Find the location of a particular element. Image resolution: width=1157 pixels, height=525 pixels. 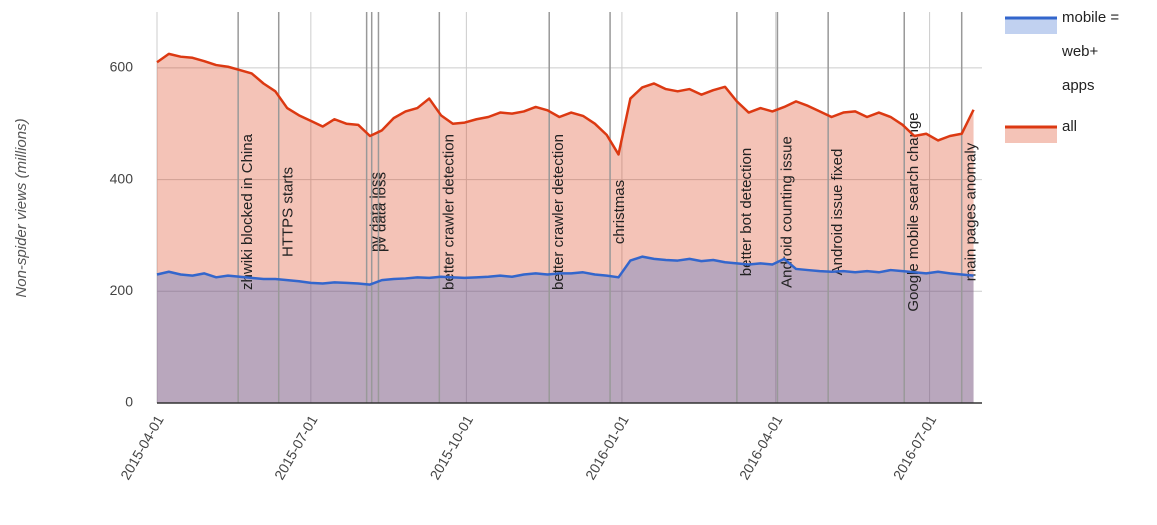

y-tick-label: 600 is located at coordinates (122, 67).